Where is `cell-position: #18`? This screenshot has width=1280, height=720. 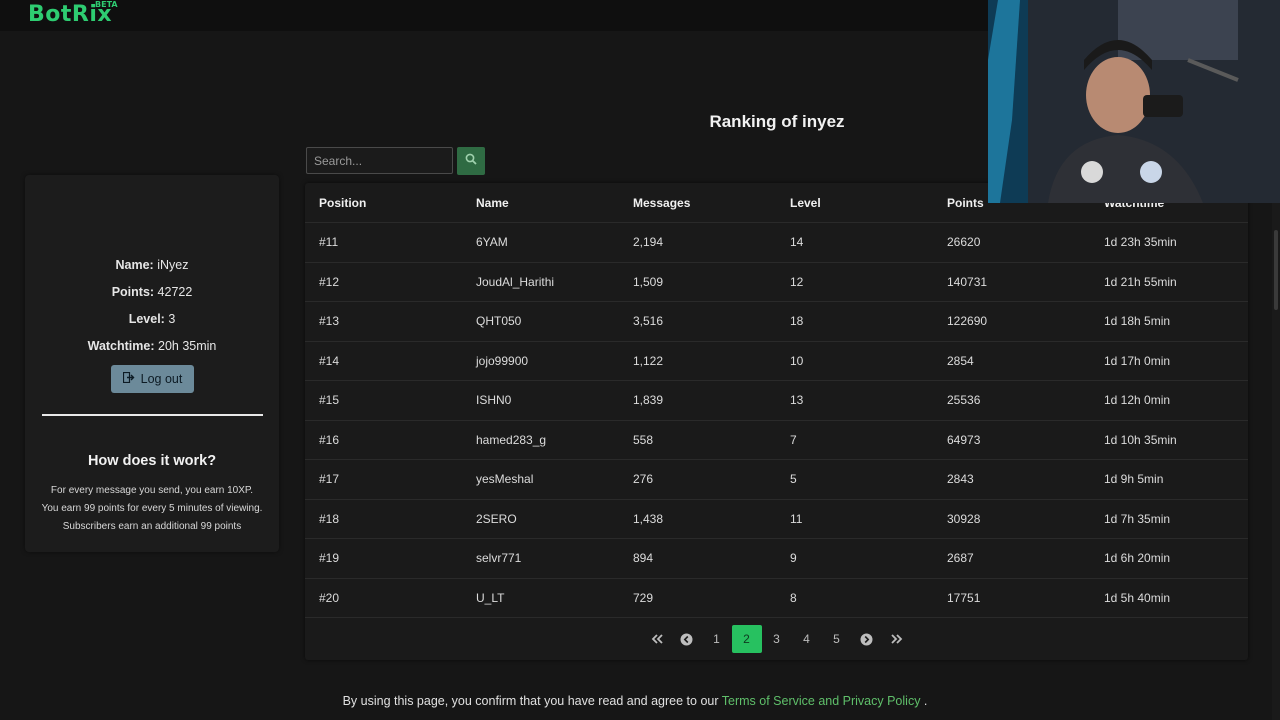 cell-position: #18 is located at coordinates (383, 519).